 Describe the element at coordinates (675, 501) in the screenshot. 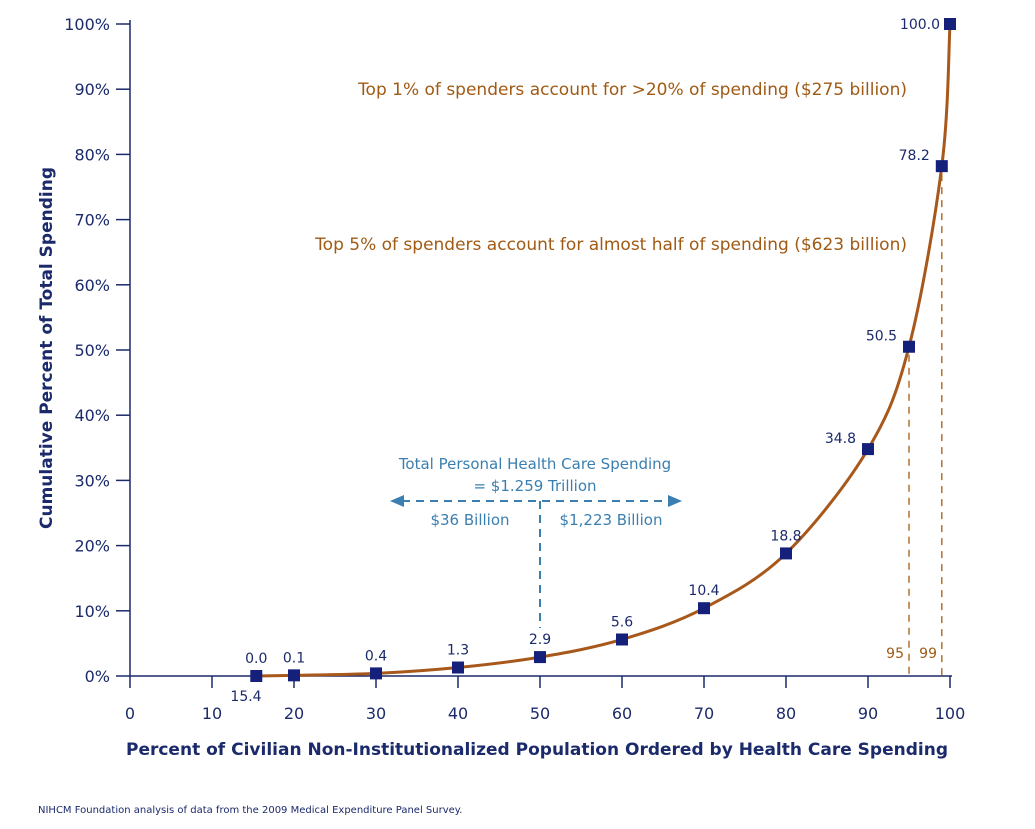

I see `arrow-right-head` at that location.